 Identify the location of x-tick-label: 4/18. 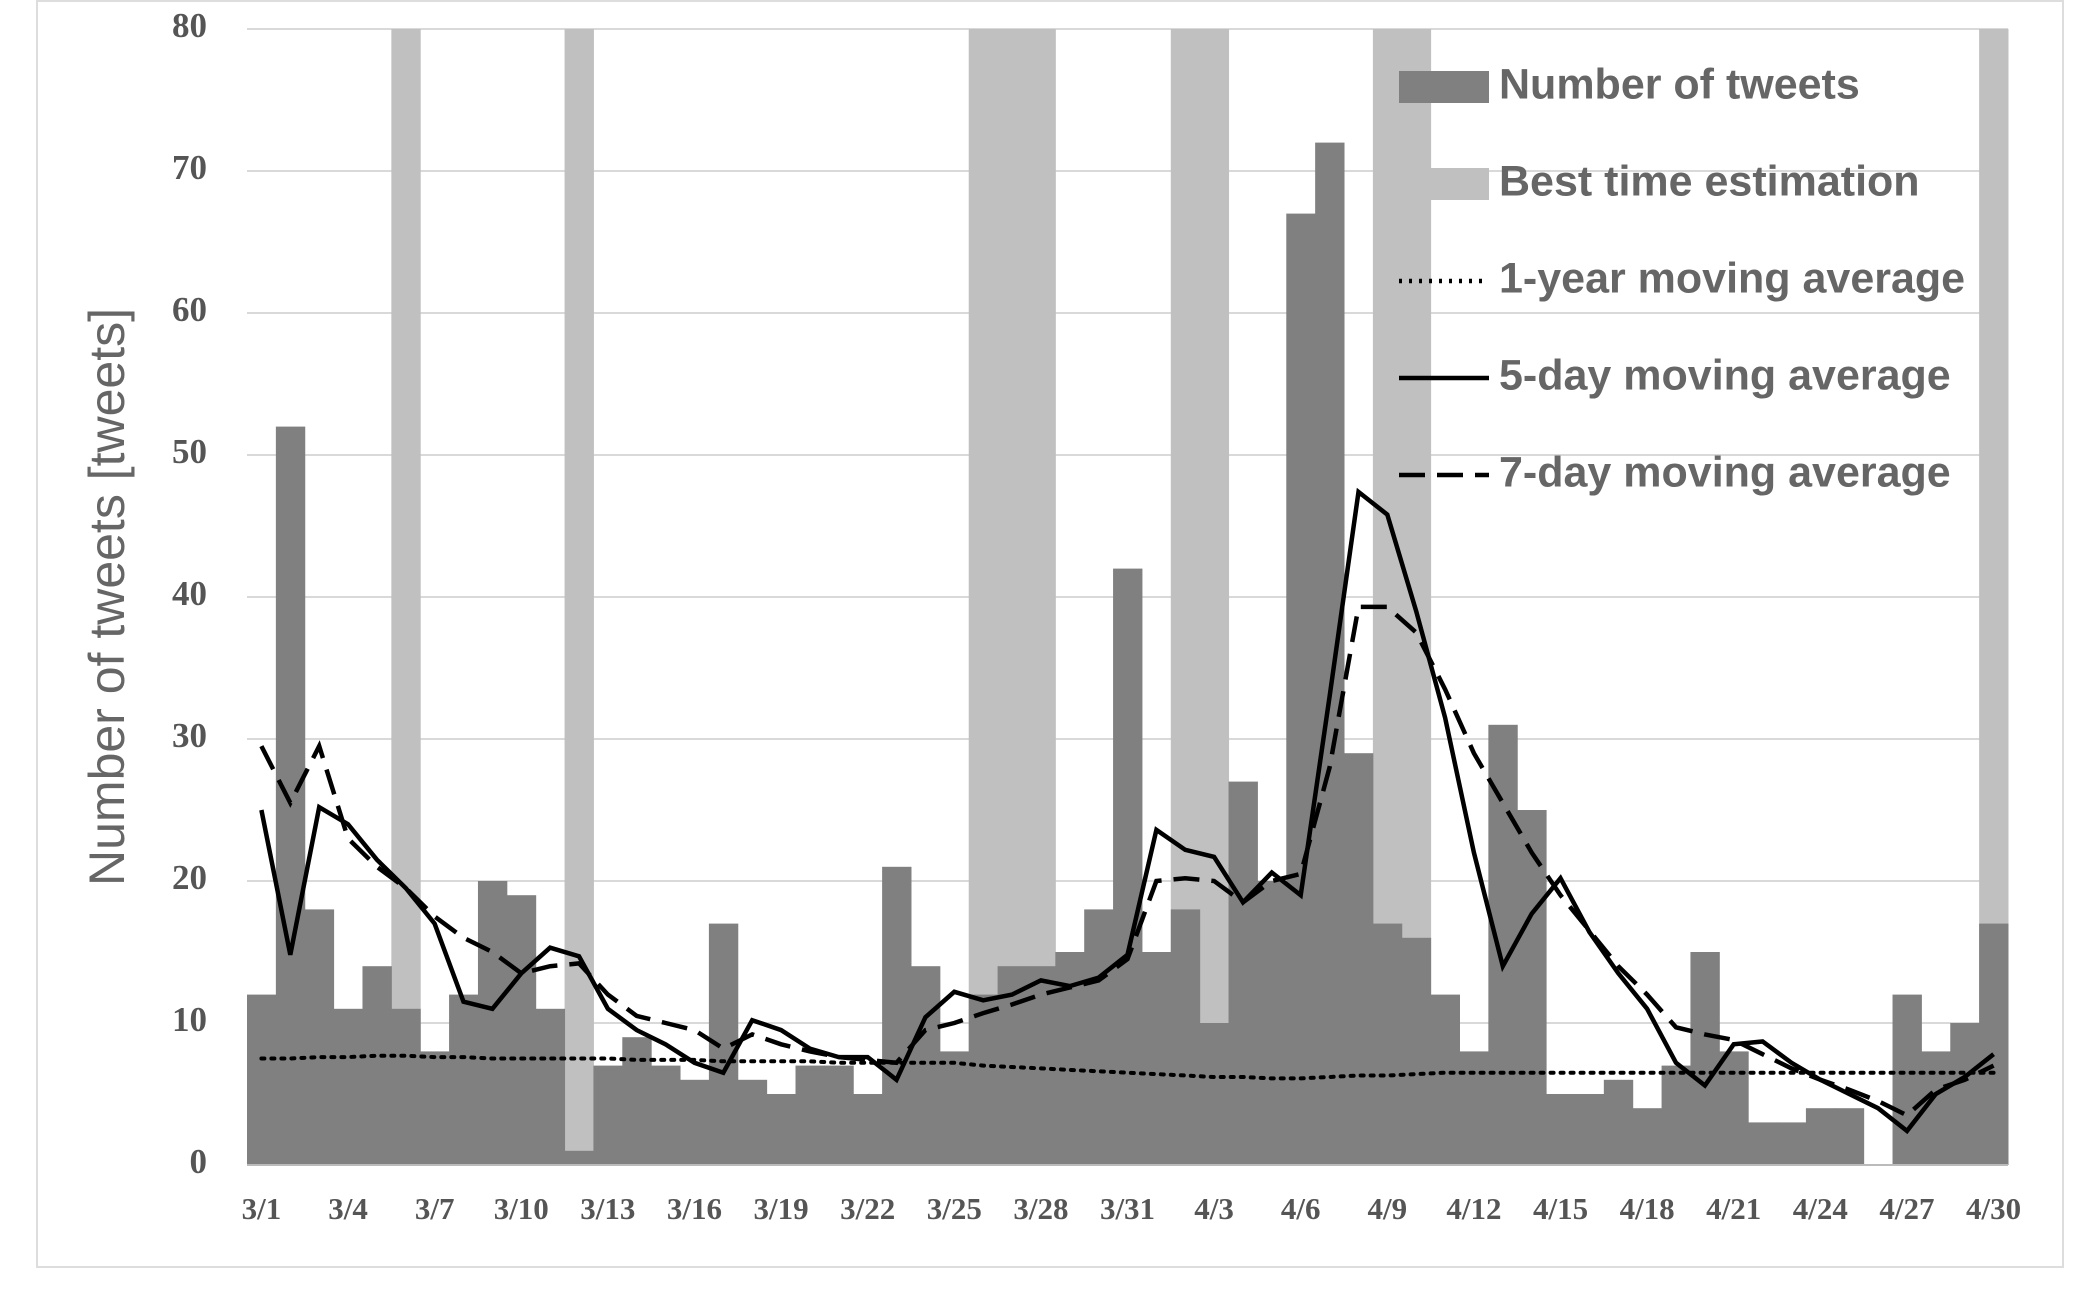
(1647, 1208).